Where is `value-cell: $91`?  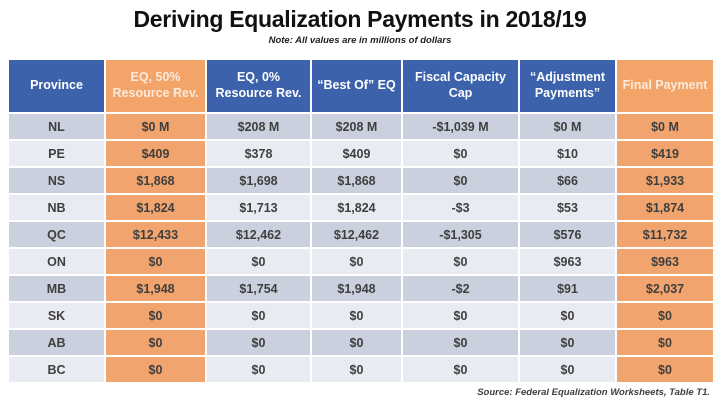
value-cell: $91 is located at coordinates (567, 288).